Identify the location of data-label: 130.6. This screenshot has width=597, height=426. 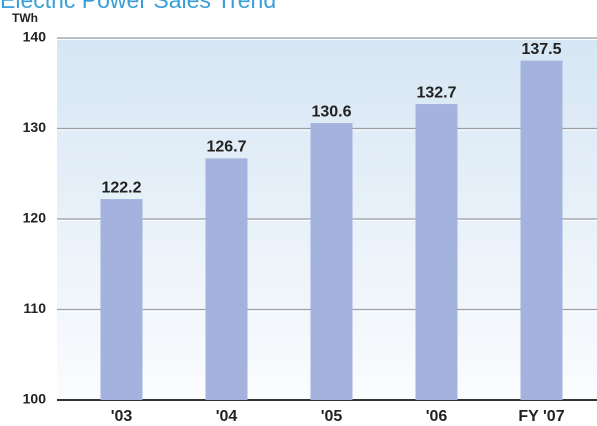
(331, 111).